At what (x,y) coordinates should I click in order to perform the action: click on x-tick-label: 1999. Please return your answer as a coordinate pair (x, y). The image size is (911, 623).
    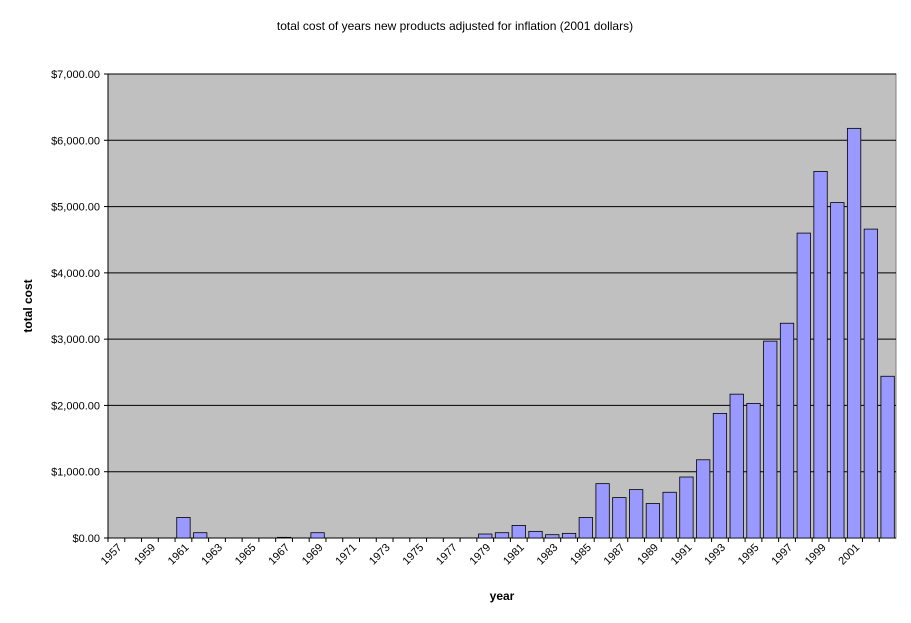
    Looking at the image, I should click on (816, 555).